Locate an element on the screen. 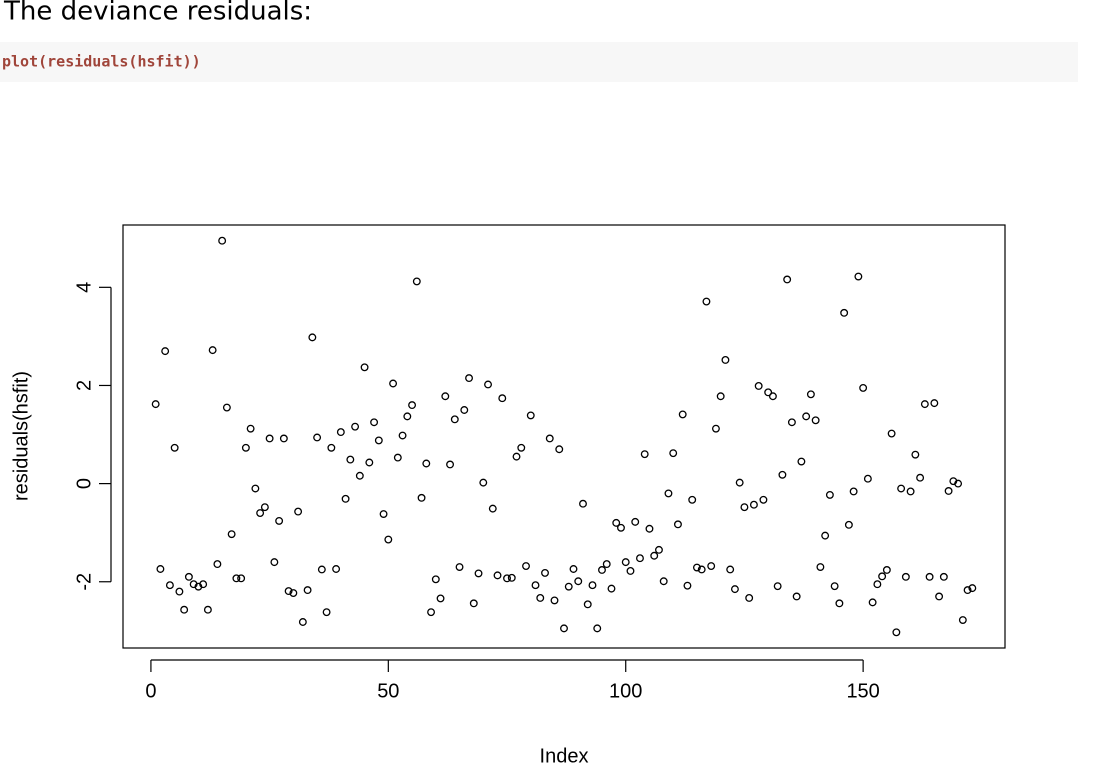 The width and height of the screenshot is (1100, 766). y-axis-label: residuals(hsfit) is located at coordinates (21, 436).